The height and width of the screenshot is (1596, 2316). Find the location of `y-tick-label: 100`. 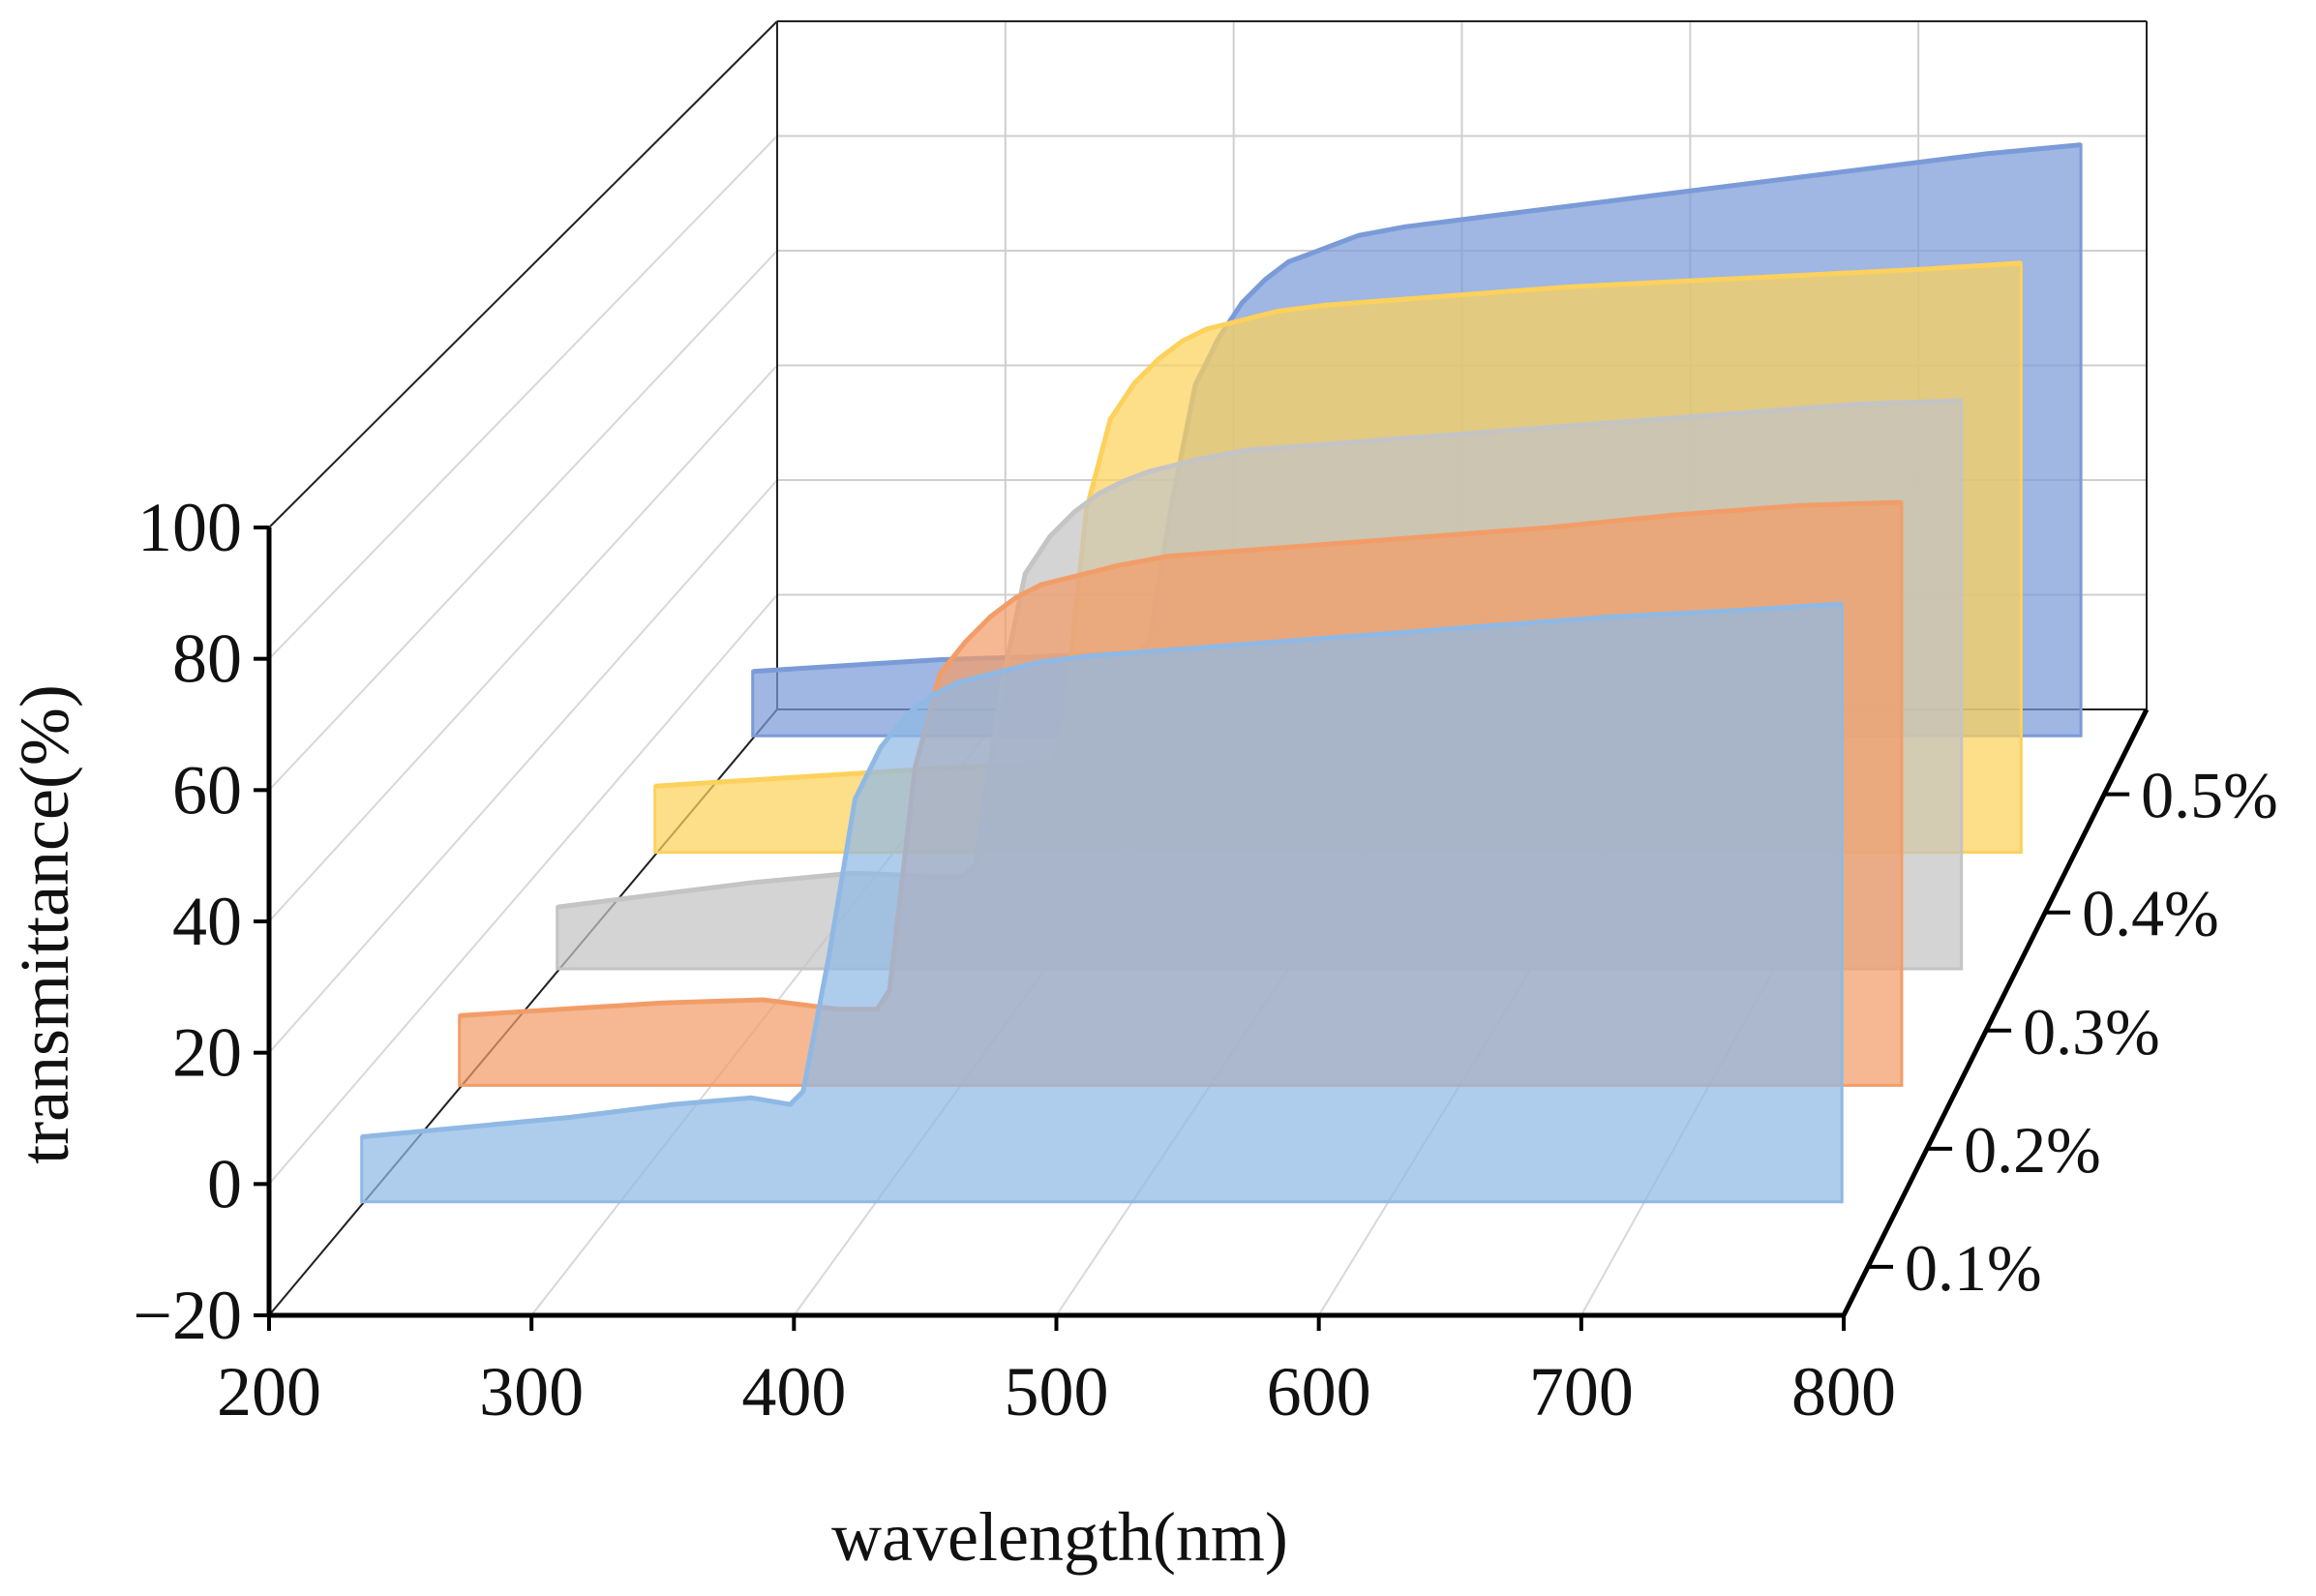

y-tick-label: 100 is located at coordinates (189, 527).